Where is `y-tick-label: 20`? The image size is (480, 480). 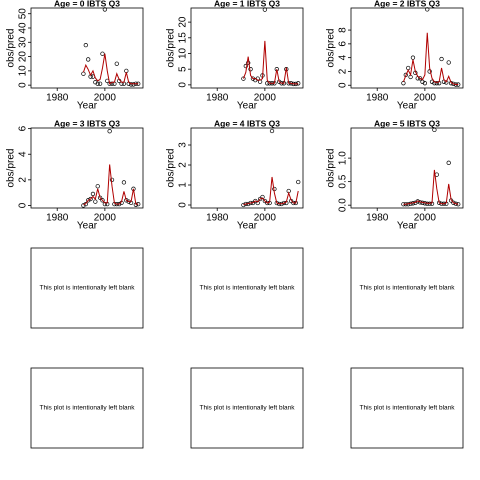
y-tick-label: 20 is located at coordinates (183, 22).